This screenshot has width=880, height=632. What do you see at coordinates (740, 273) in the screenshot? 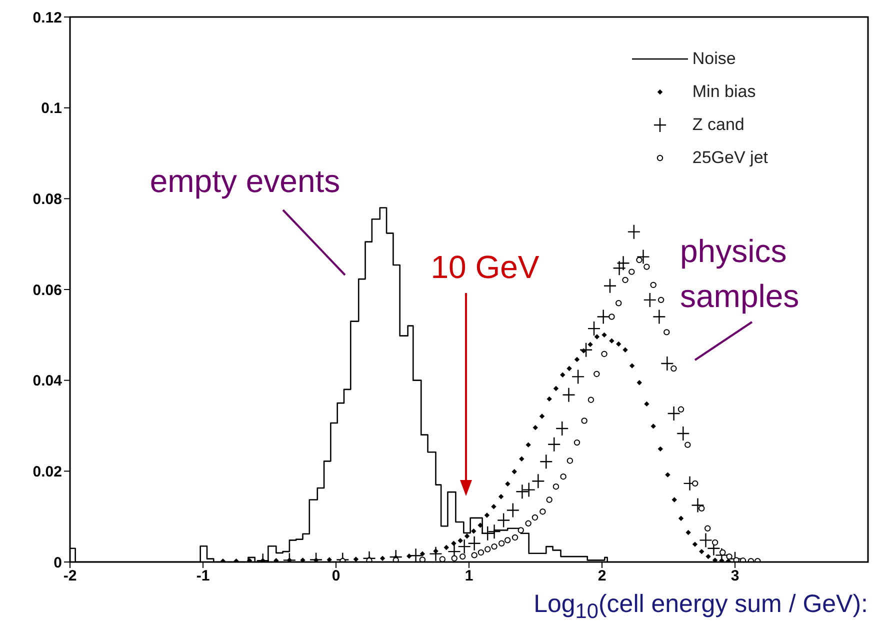
I see `annotation: physics samples` at bounding box center [740, 273].